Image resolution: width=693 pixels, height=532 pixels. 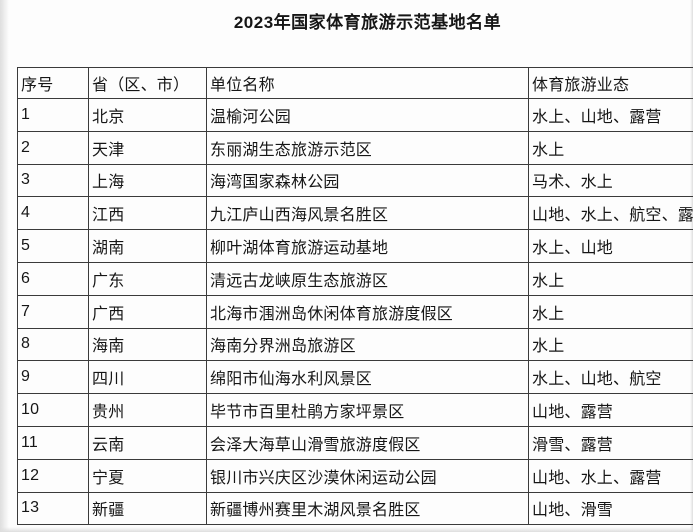 I want to click on cell-province: 四川, so click(x=147, y=377).